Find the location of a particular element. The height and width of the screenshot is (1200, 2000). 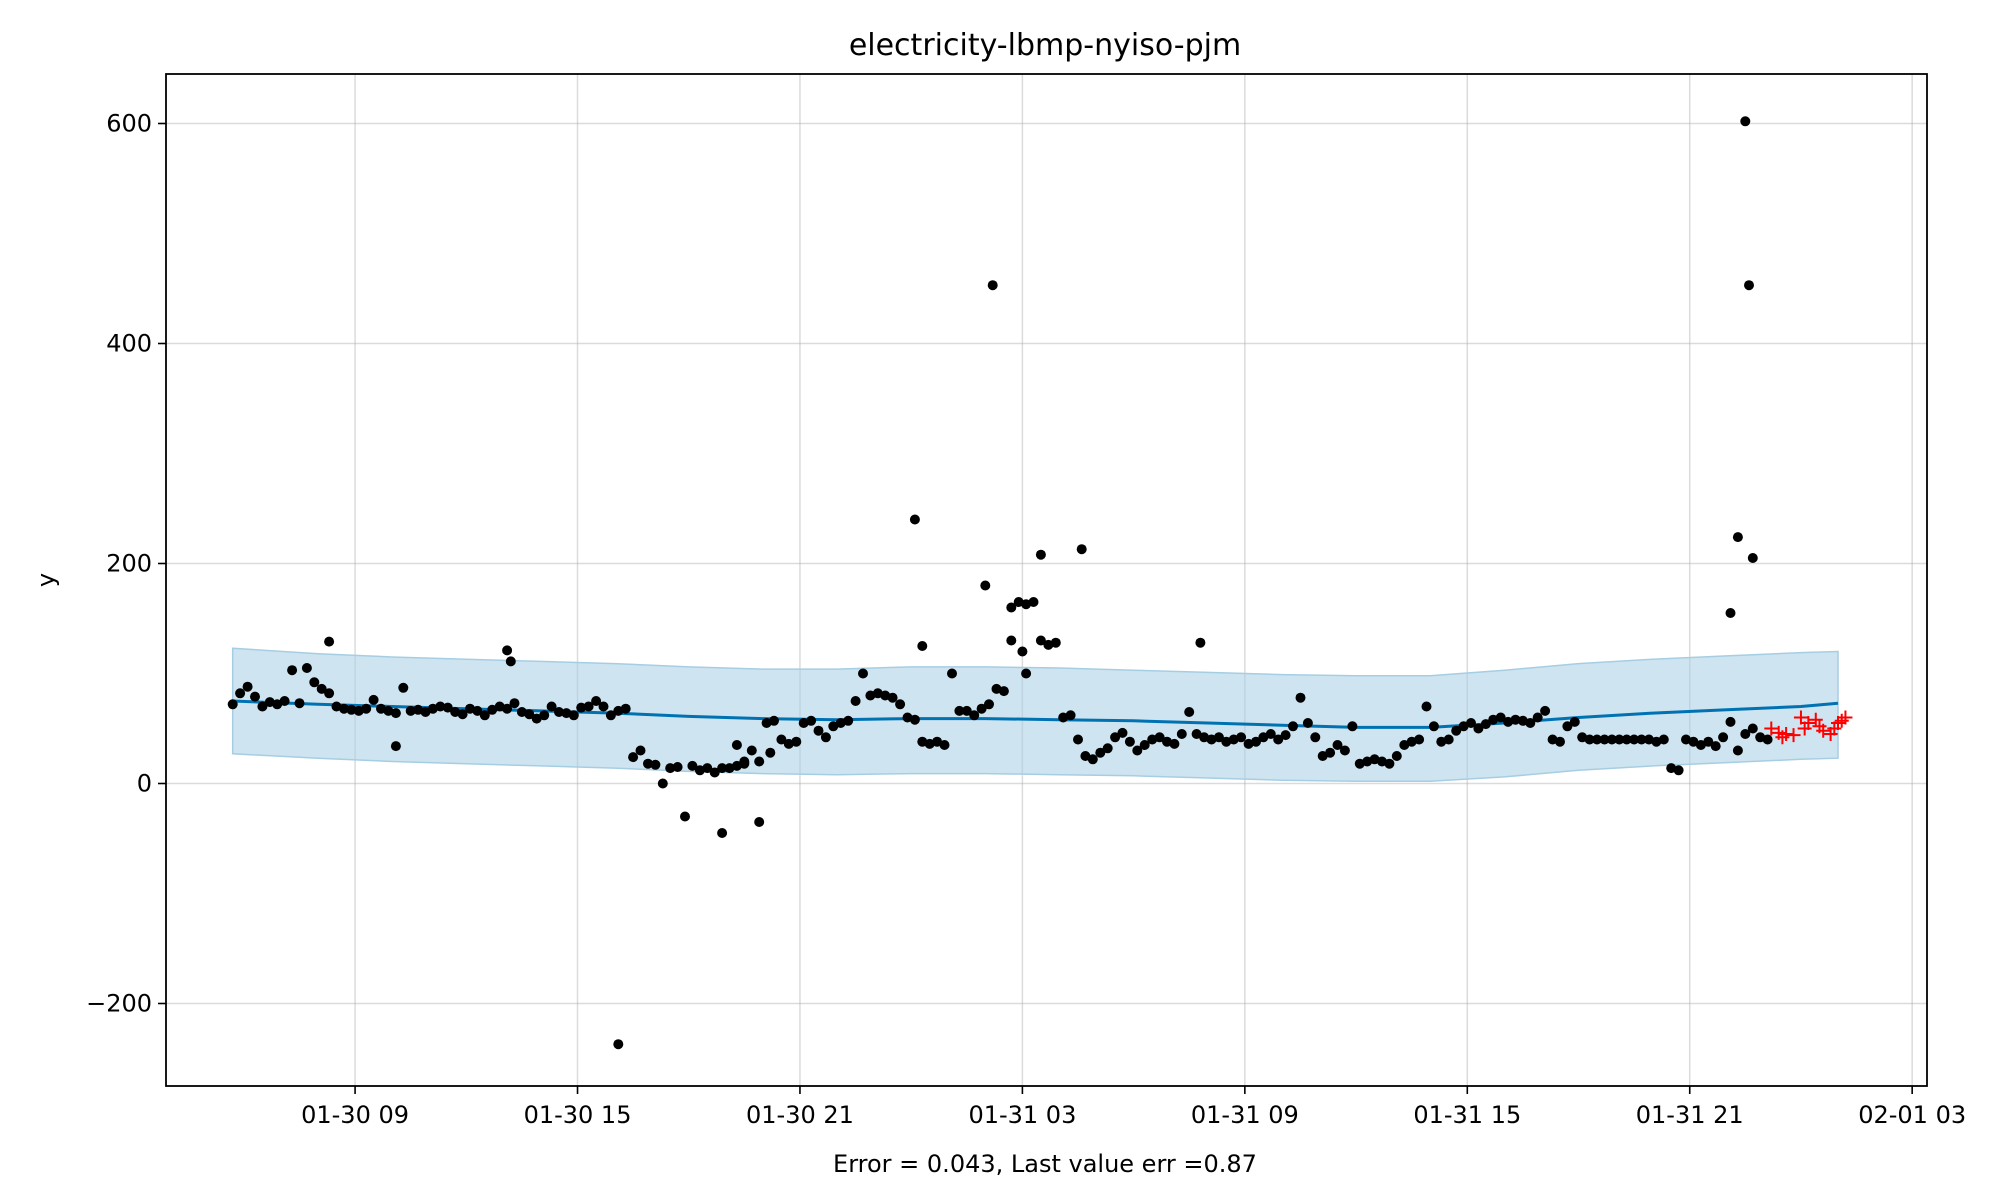

x-tick-label: 01-31 15 is located at coordinates (1467, 1115).